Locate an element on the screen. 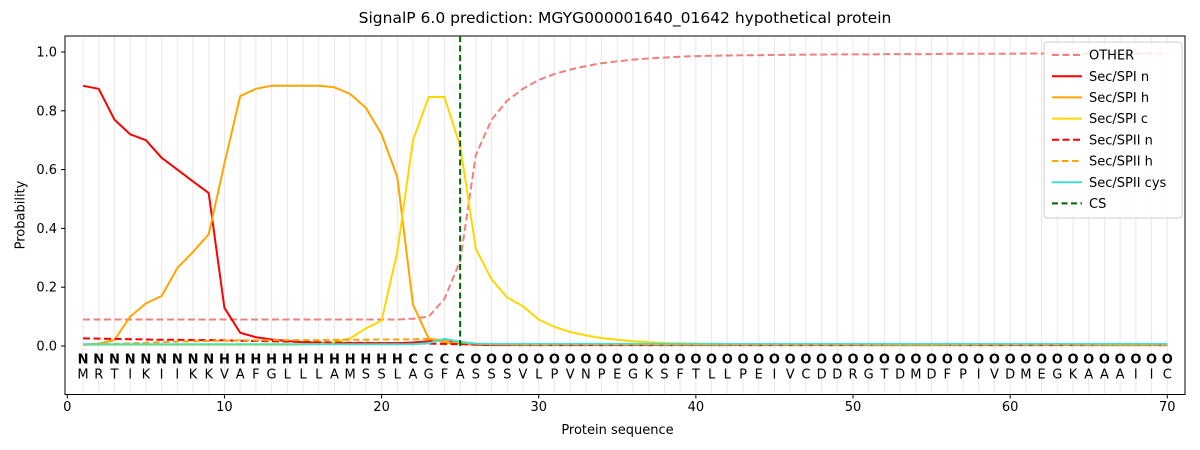 The width and height of the screenshot is (1200, 450). legend-label: Sec/SPII n is located at coordinates (1121, 140).